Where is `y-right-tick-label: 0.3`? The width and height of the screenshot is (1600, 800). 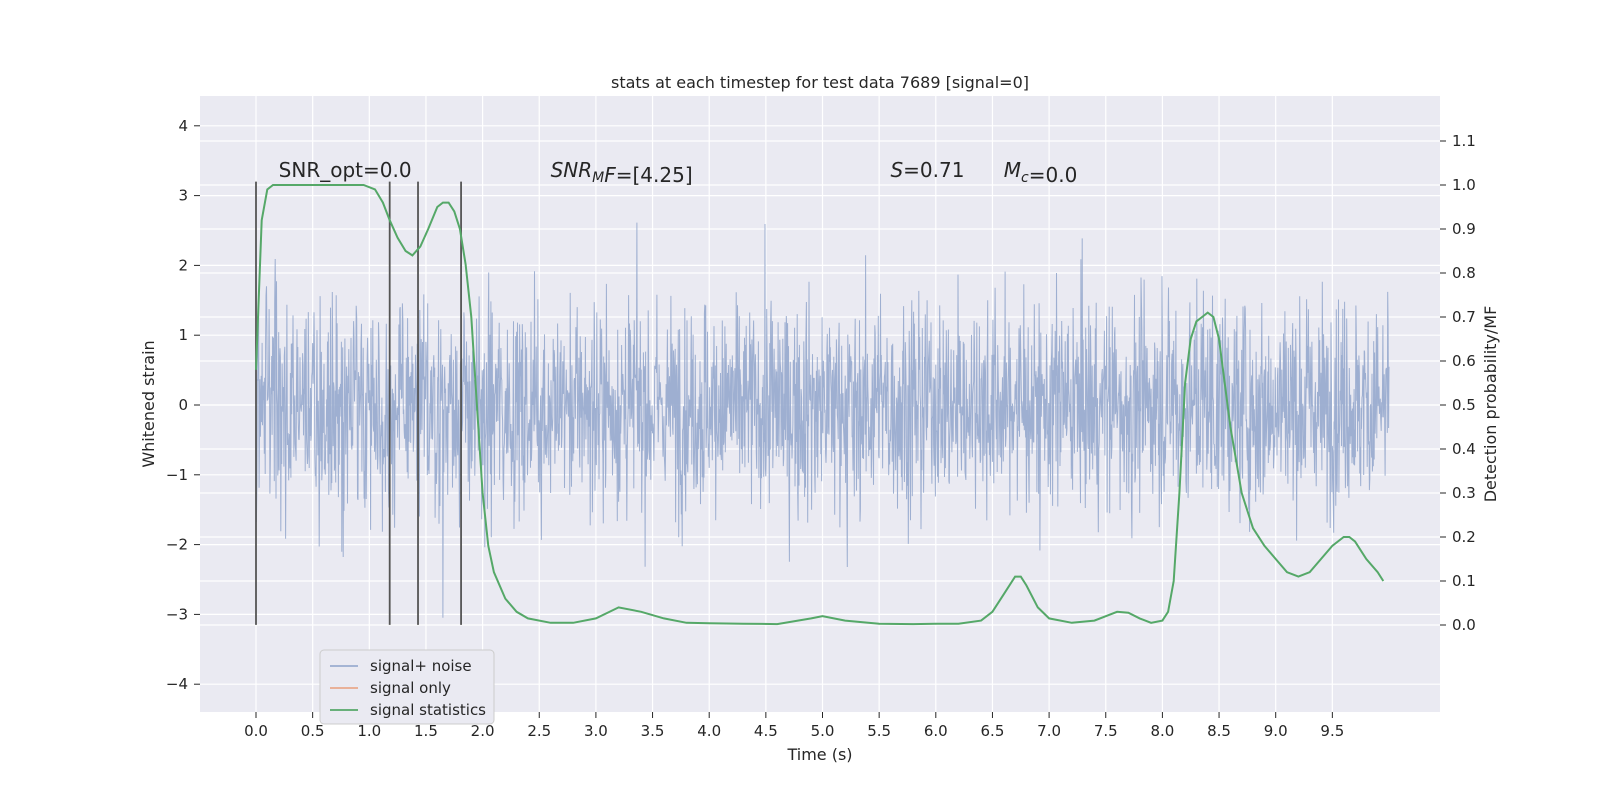 y-right-tick-label: 0.3 is located at coordinates (1464, 493).